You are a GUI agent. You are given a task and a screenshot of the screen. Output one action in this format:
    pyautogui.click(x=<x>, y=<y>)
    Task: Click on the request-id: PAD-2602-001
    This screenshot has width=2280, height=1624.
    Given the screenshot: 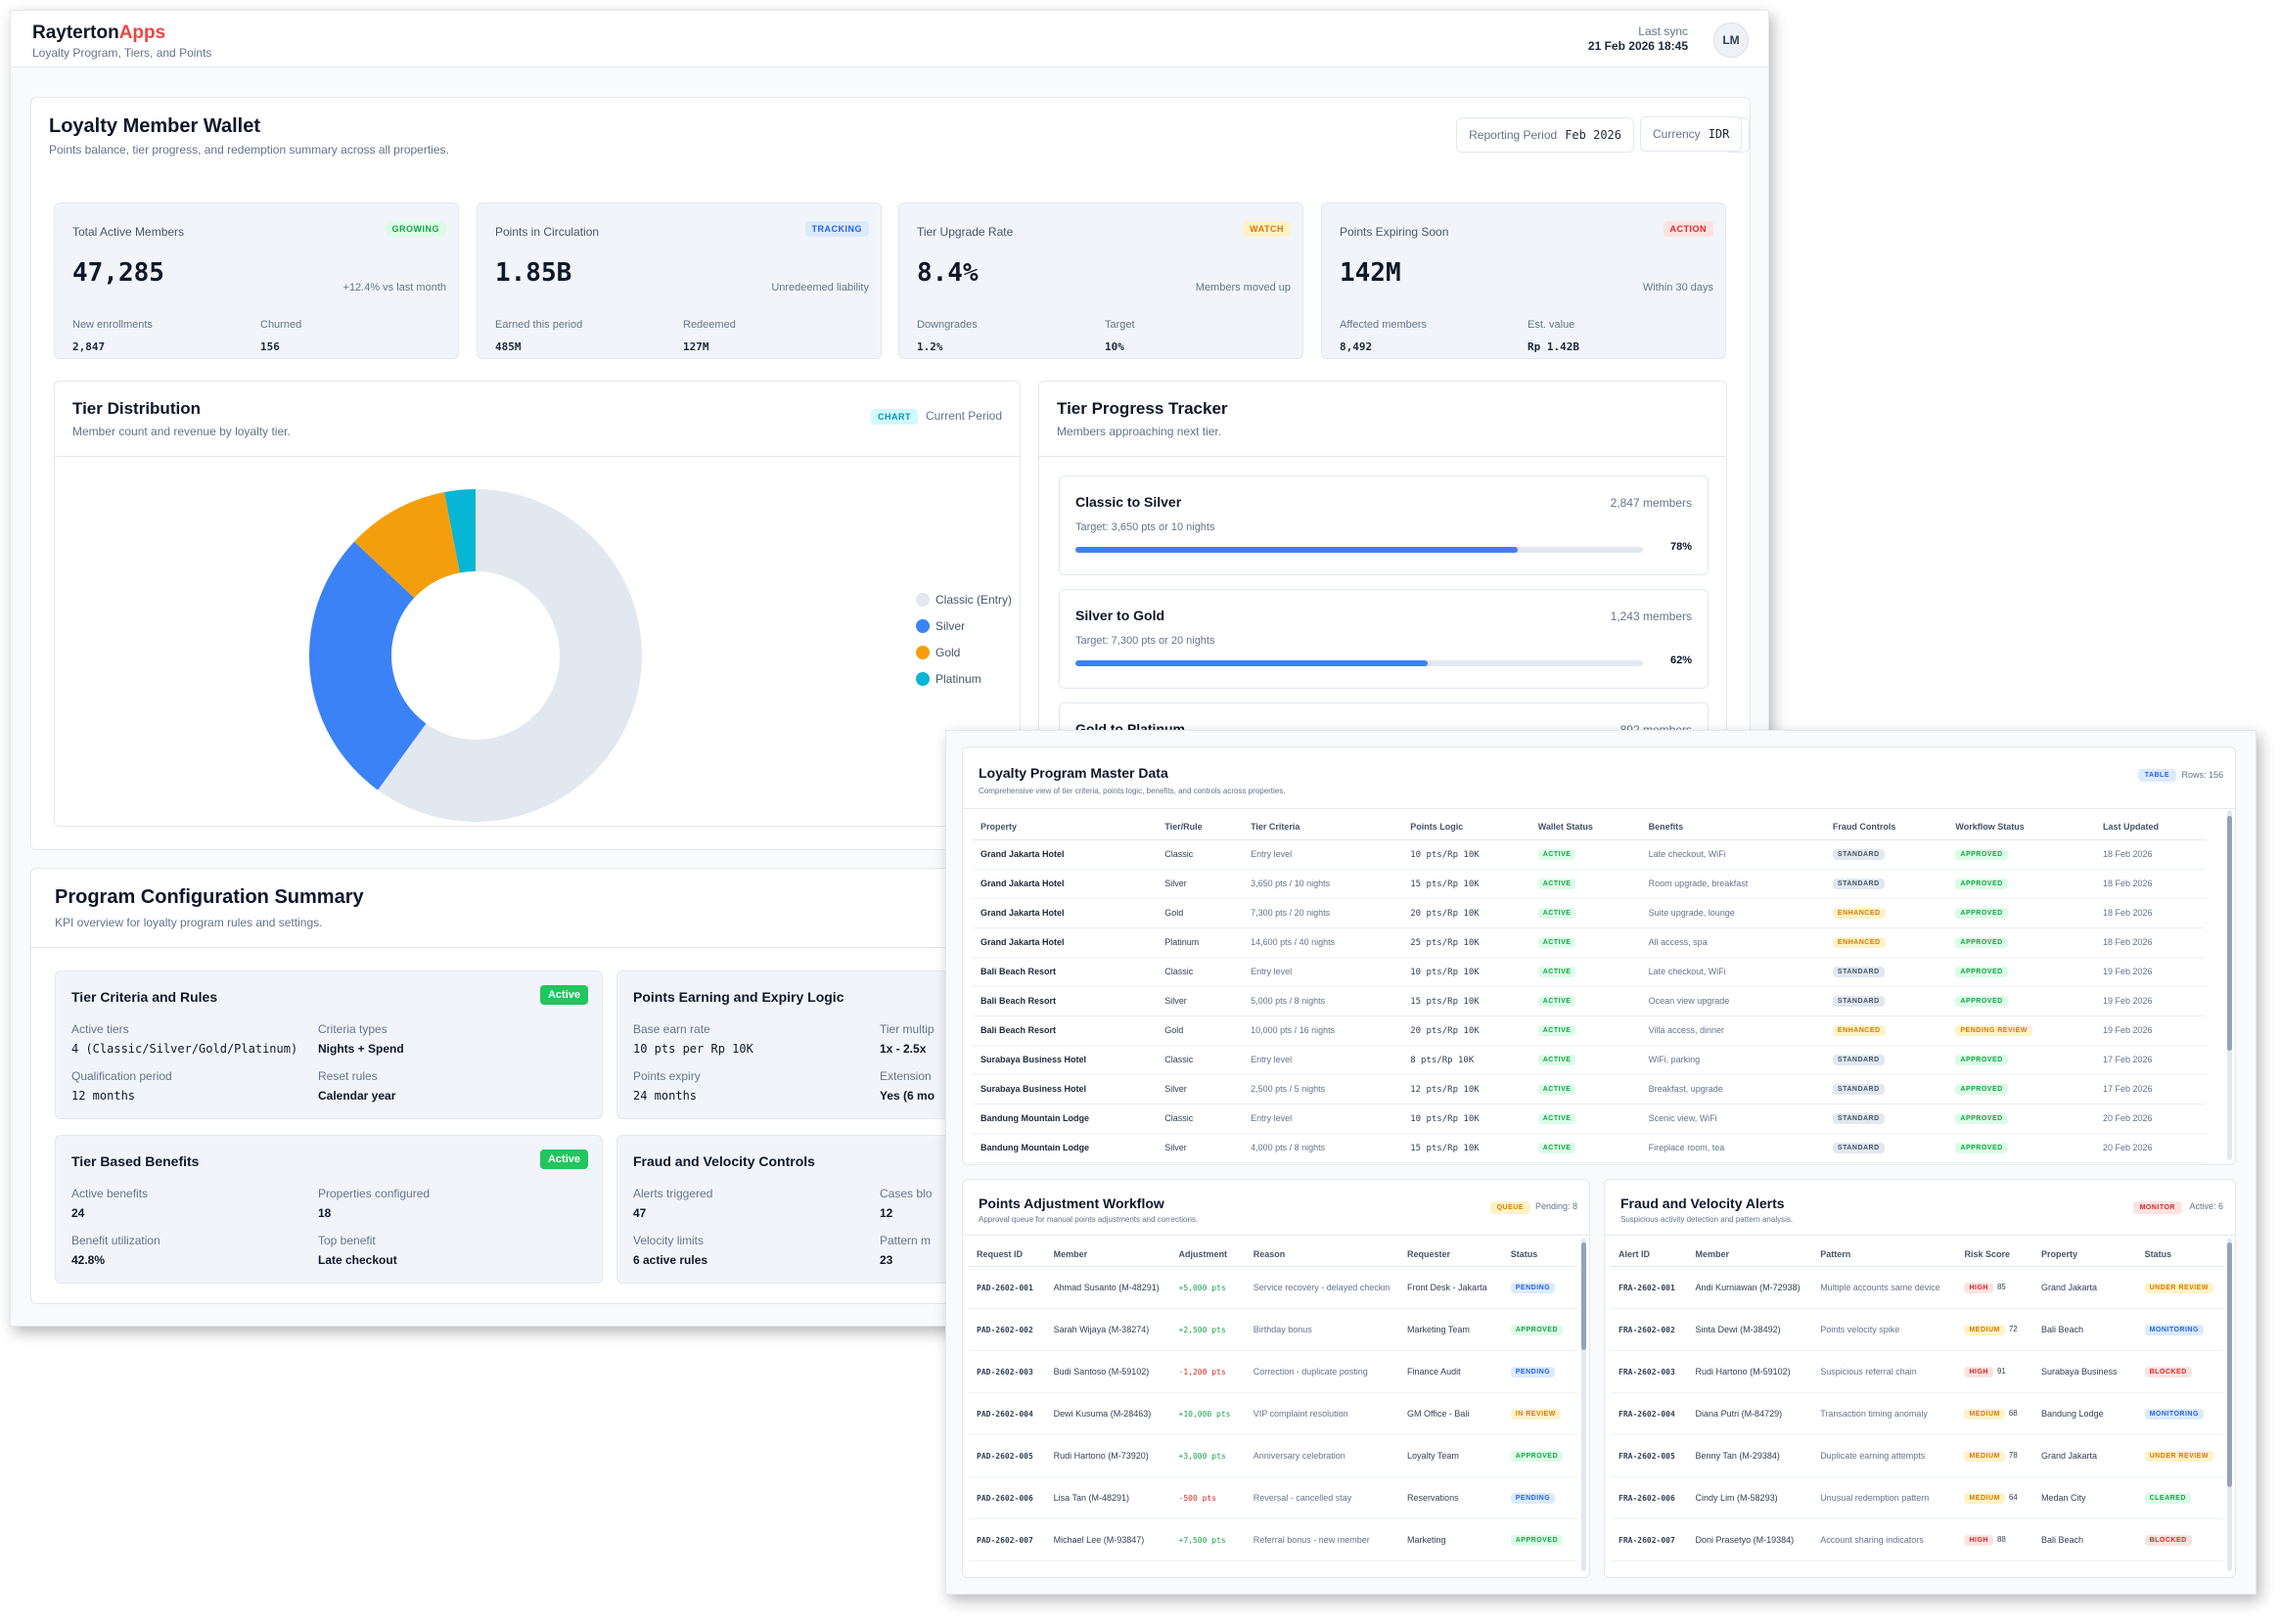 What is the action you would take?
    pyautogui.click(x=1005, y=1287)
    